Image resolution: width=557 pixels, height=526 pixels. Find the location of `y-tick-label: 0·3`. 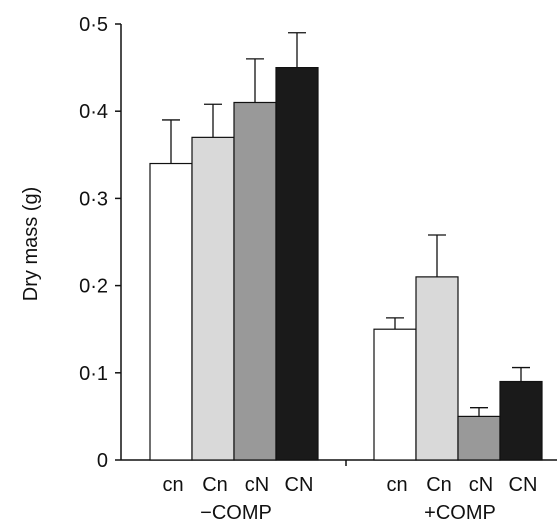

y-tick-label: 0·3 is located at coordinates (93, 199).